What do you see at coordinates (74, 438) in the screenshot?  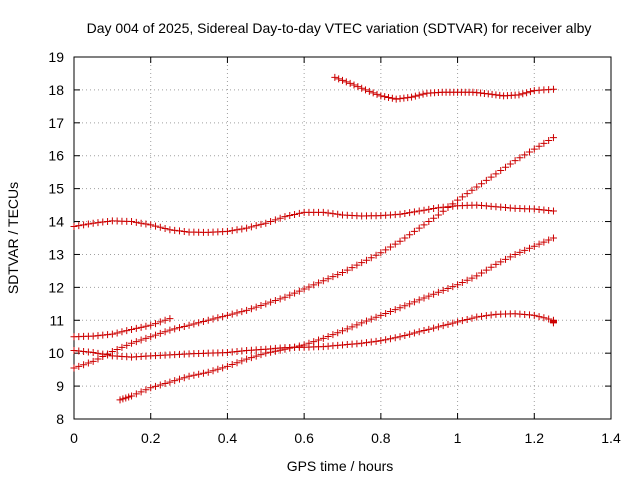 I see `x-tick-label: 0` at bounding box center [74, 438].